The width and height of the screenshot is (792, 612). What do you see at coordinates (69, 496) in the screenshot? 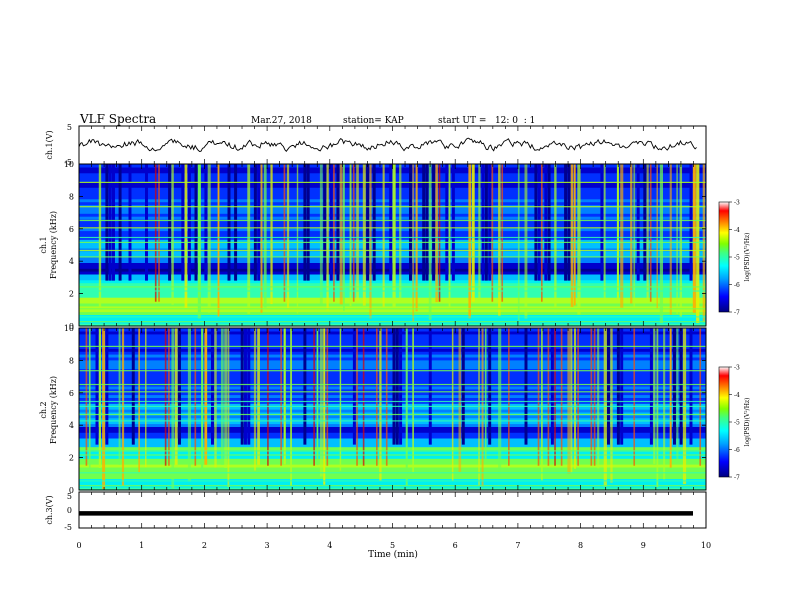
I see `ch3-ytick-top: 5` at bounding box center [69, 496].